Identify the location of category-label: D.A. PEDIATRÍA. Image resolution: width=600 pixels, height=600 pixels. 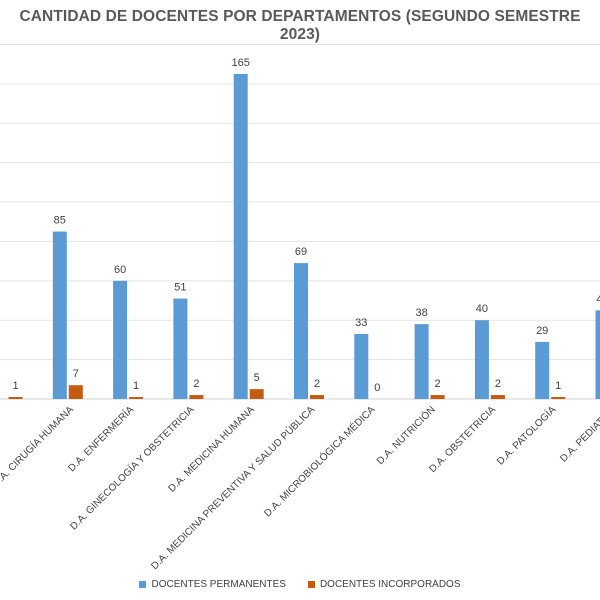
(578, 434).